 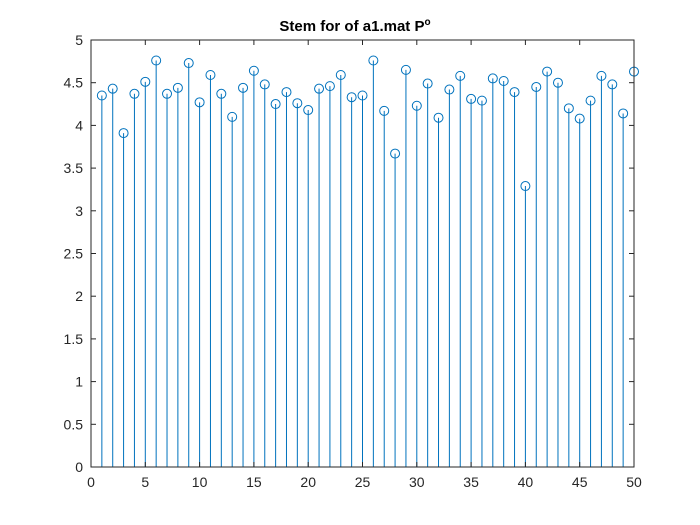 I want to click on x-tick-label: 15, so click(x=254, y=482).